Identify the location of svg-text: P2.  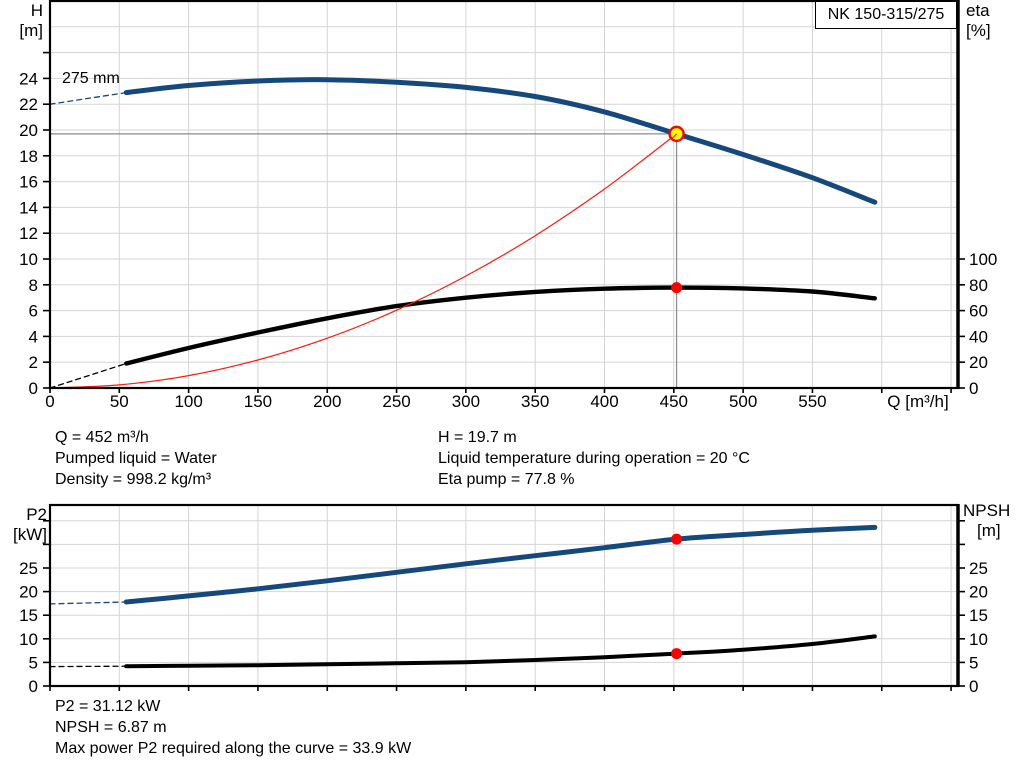
(36, 514).